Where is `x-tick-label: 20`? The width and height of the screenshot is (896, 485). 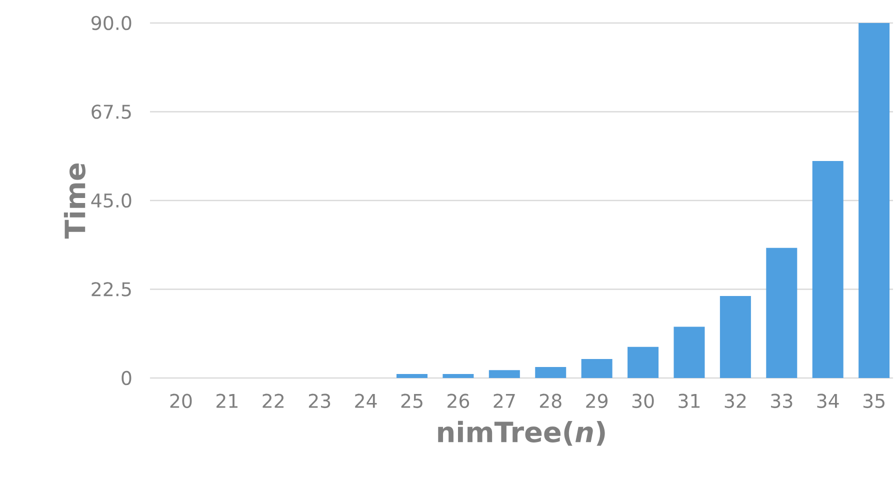
x-tick-label: 20 is located at coordinates (181, 401).